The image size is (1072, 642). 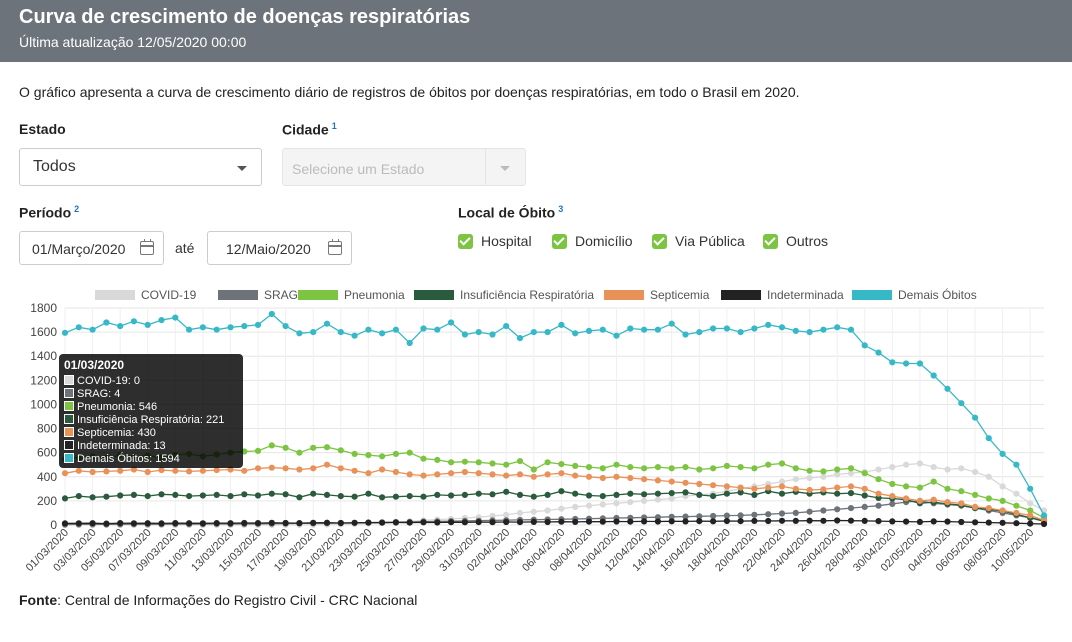 I want to click on calendar-icon, so click(x=147, y=247).